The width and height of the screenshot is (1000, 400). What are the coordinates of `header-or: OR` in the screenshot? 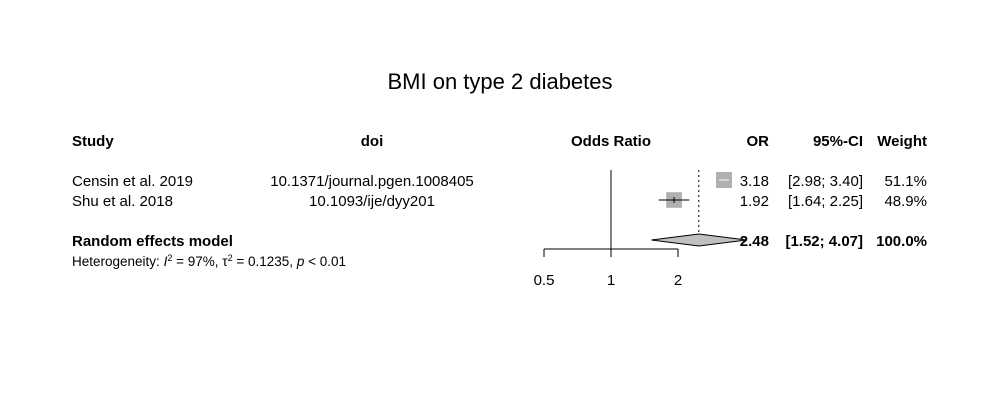 It's located at (758, 141).